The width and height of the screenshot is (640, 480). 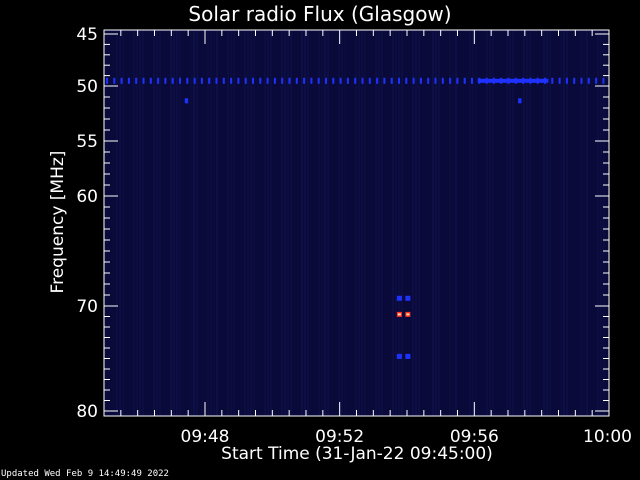 I want to click on y-tick-label: 60, so click(x=87, y=197).